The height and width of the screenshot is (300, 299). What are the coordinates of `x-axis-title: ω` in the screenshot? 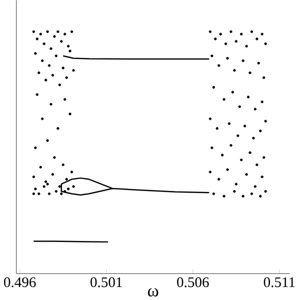 It's located at (153, 292).